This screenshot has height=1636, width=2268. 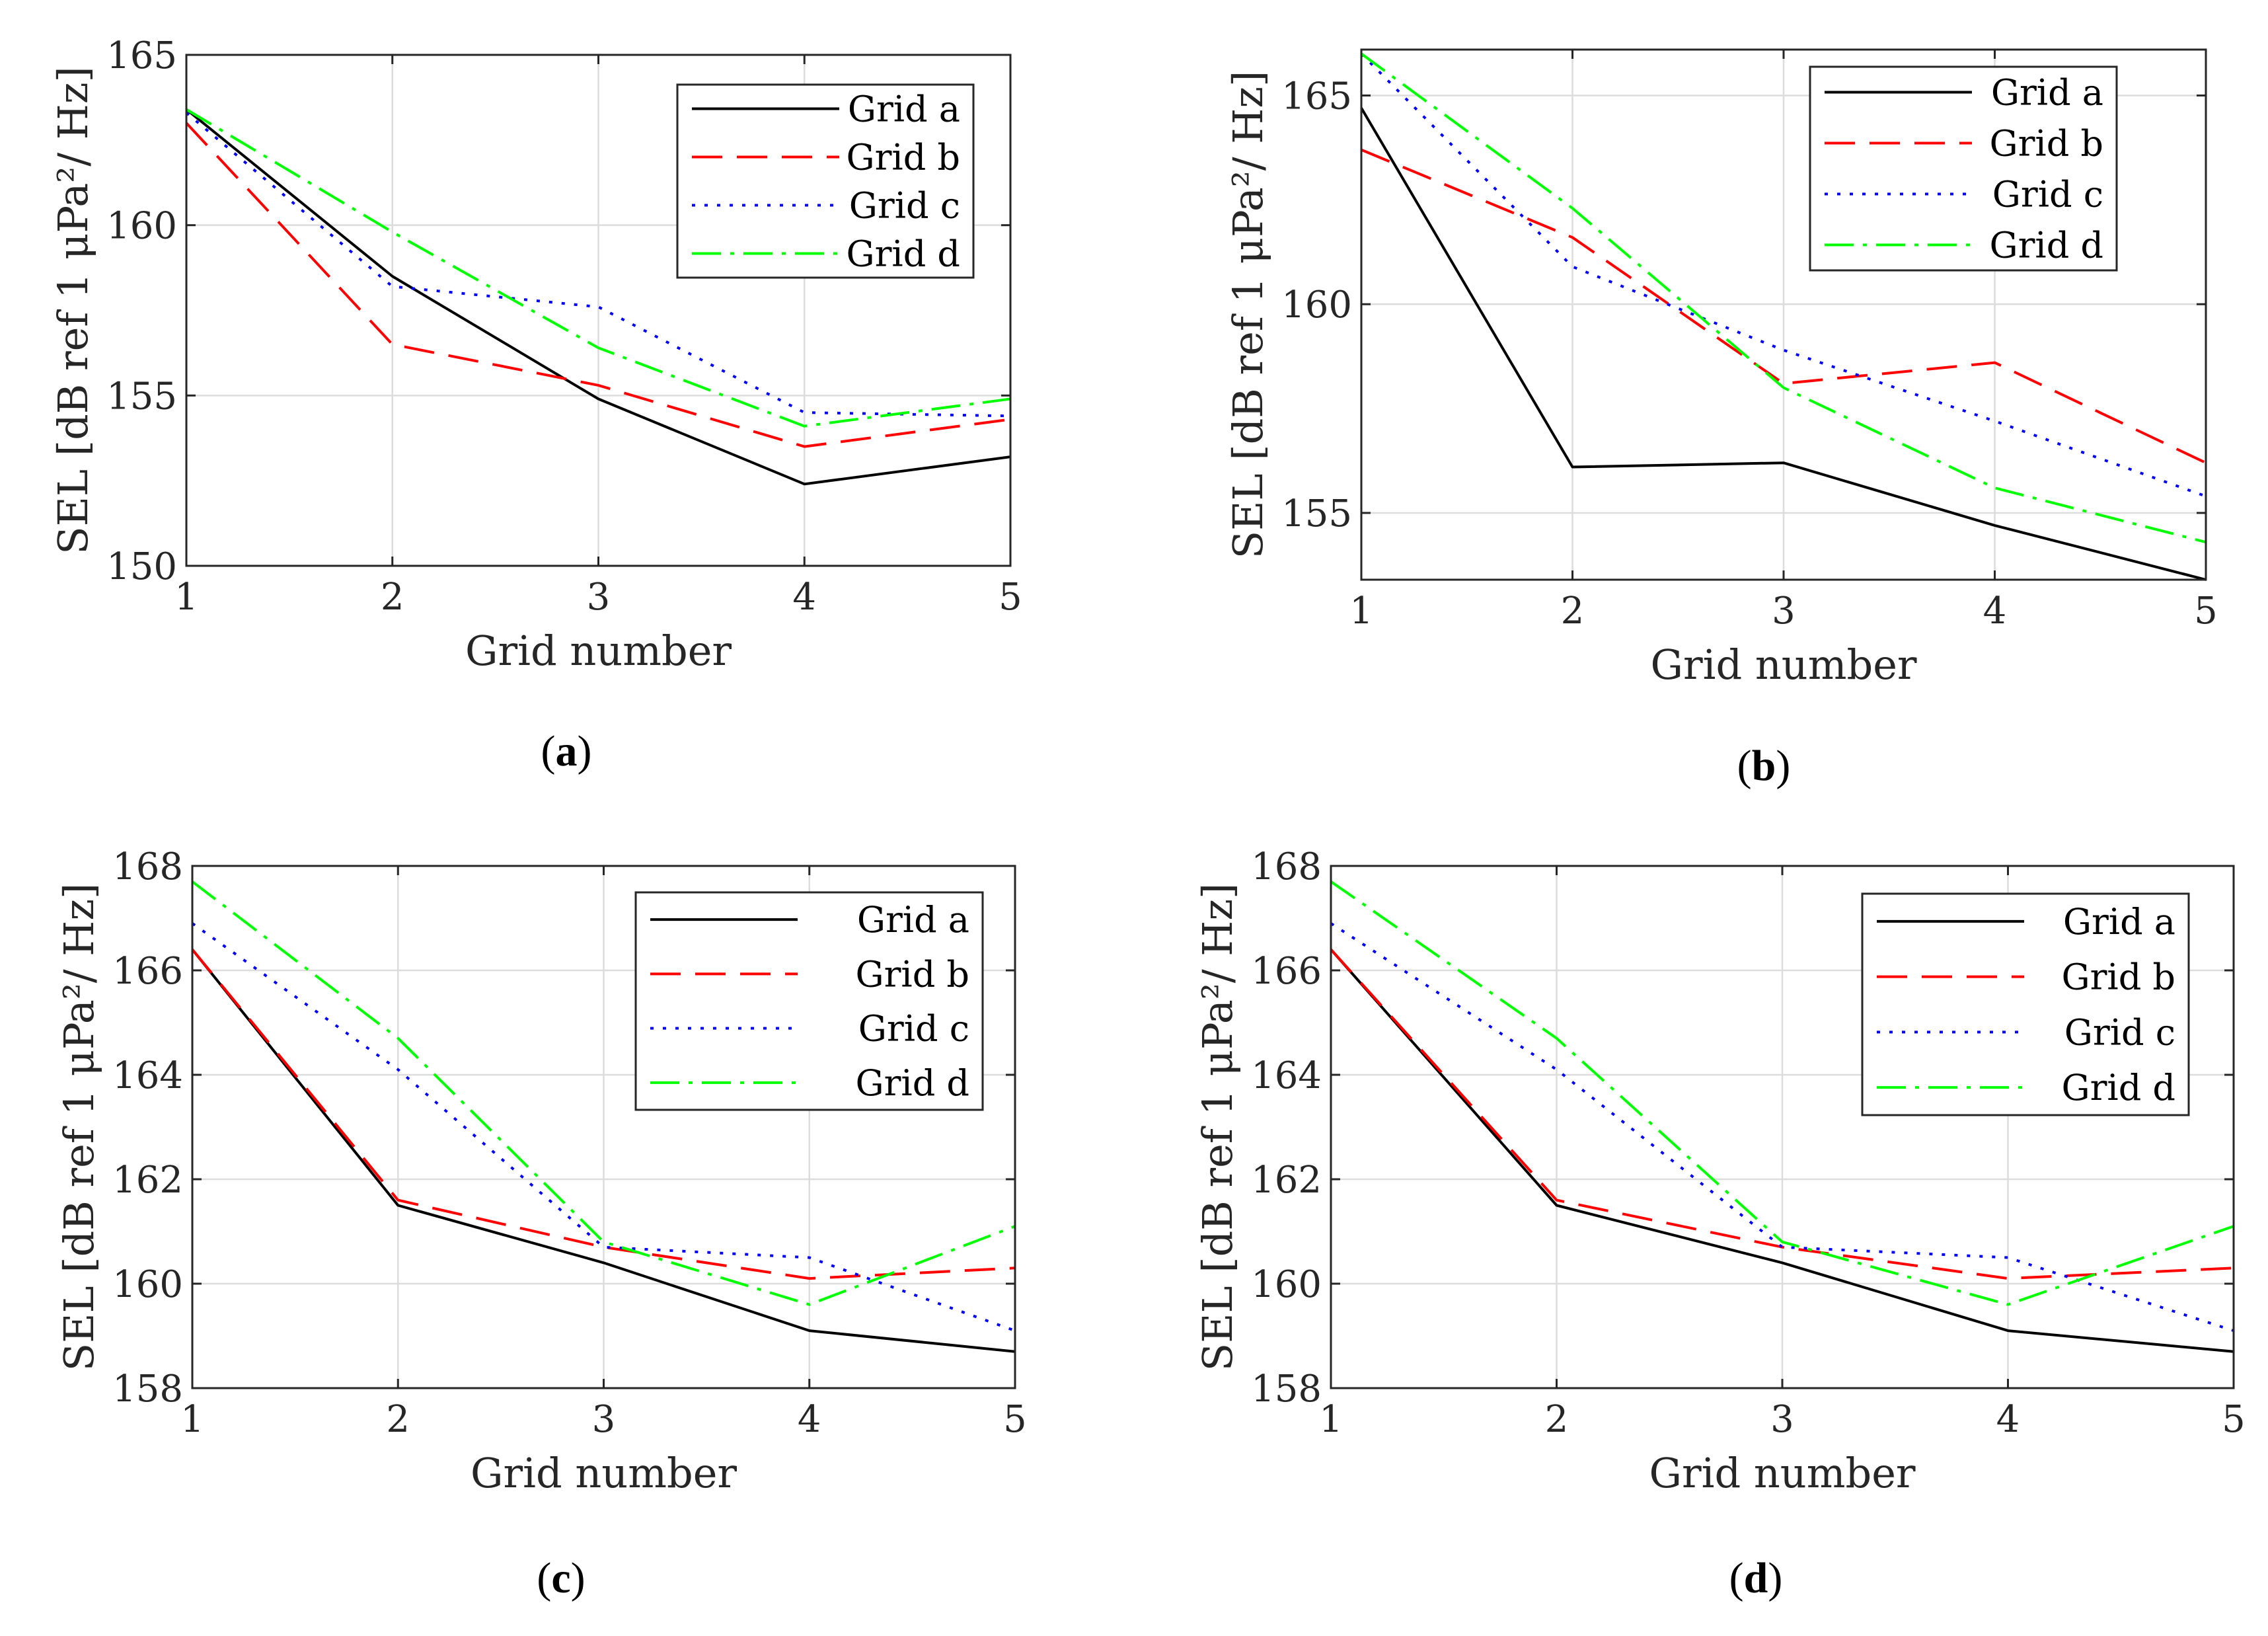 What do you see at coordinates (566, 751) in the screenshot?
I see `panel-caption: (a)` at bounding box center [566, 751].